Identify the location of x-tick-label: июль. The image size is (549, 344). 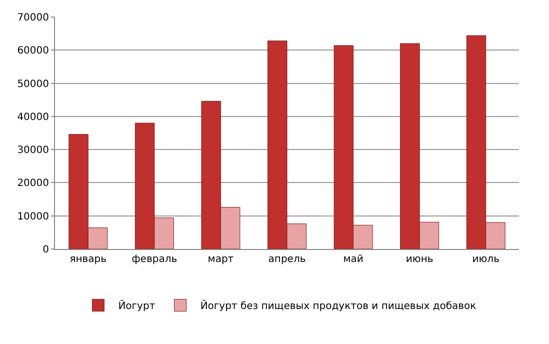
(486, 259).